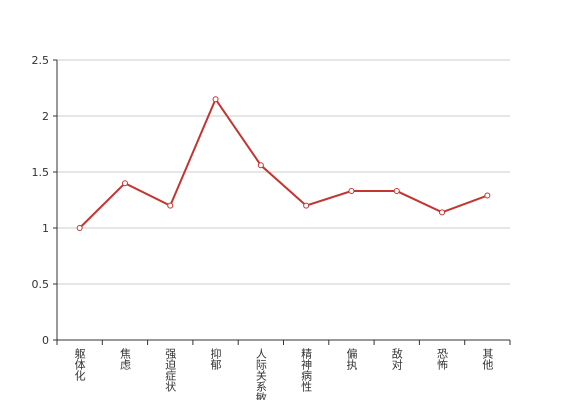 This screenshot has height=400, width=567. What do you see at coordinates (396, 358) in the screenshot?
I see `x-tick-label: 敌对` at bounding box center [396, 358].